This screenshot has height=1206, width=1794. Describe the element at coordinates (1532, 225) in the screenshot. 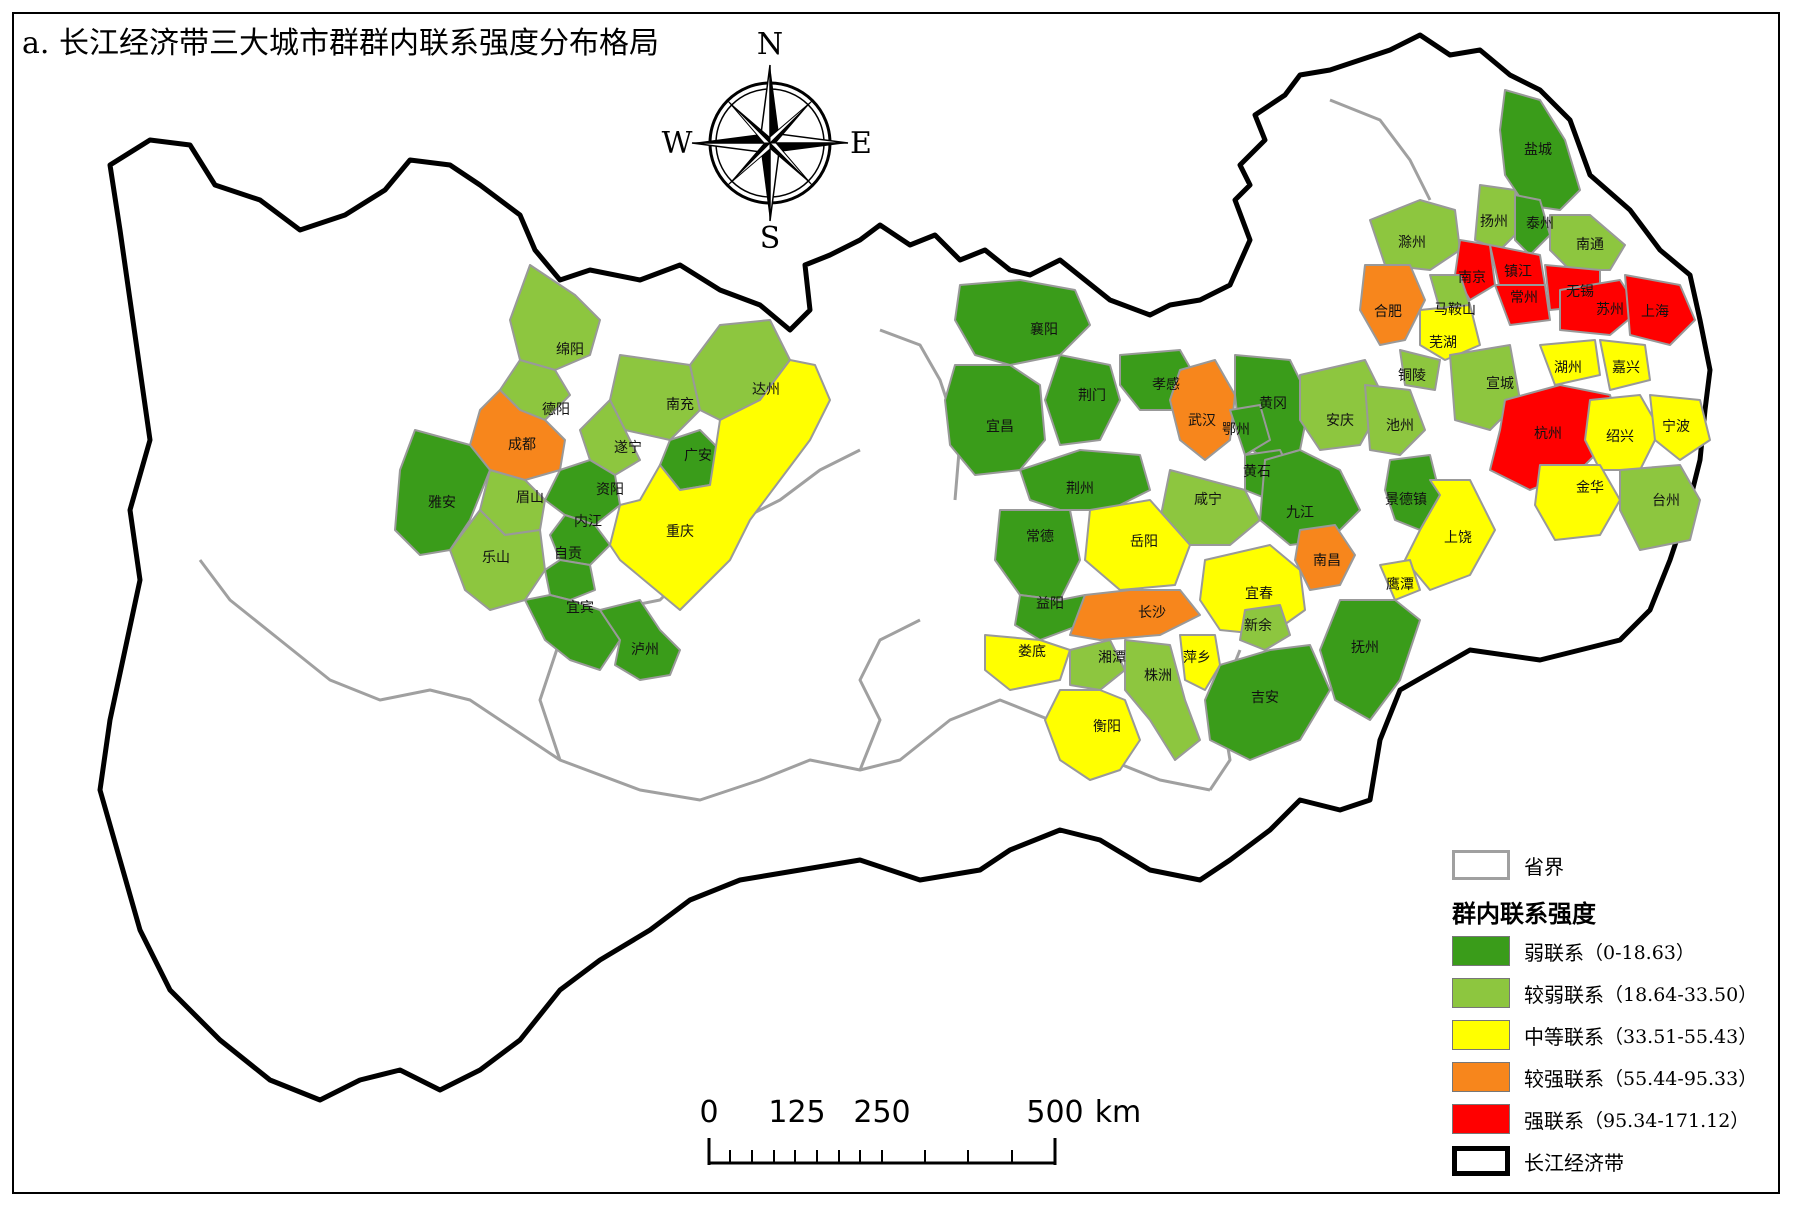

I see `region-taizhou-js` at that location.